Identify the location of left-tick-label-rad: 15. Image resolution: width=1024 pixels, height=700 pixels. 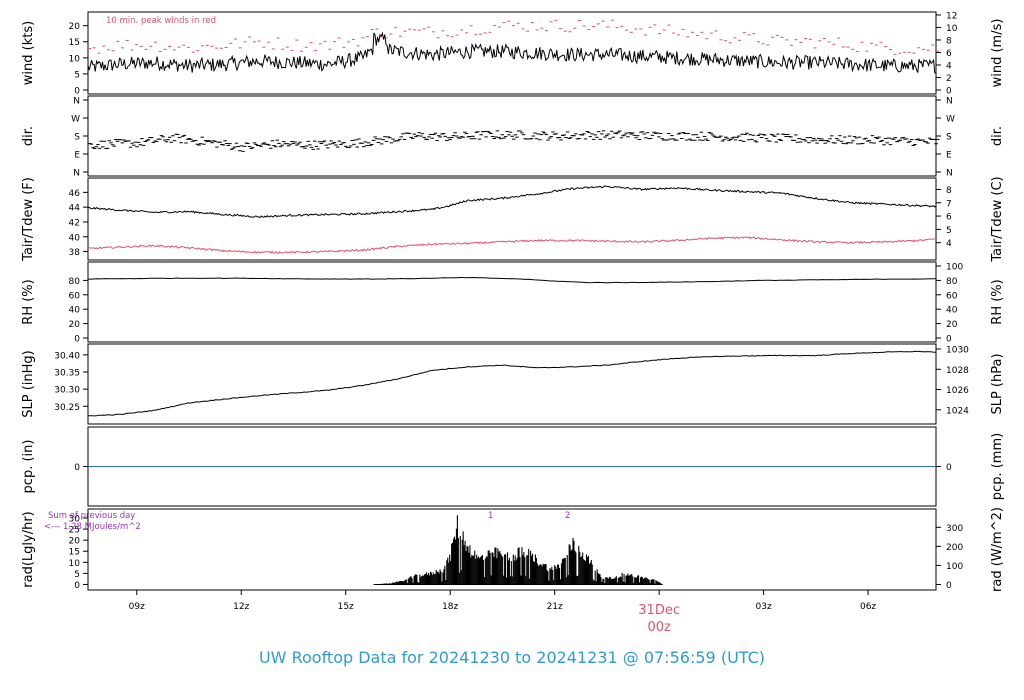
(74, 553).